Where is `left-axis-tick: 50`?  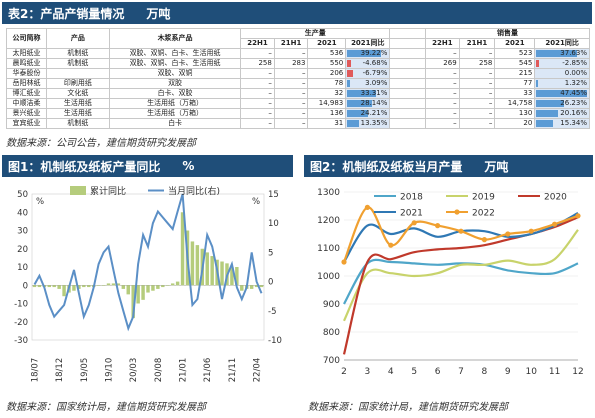
left-axis-tick: 50 is located at coordinates (22, 195).